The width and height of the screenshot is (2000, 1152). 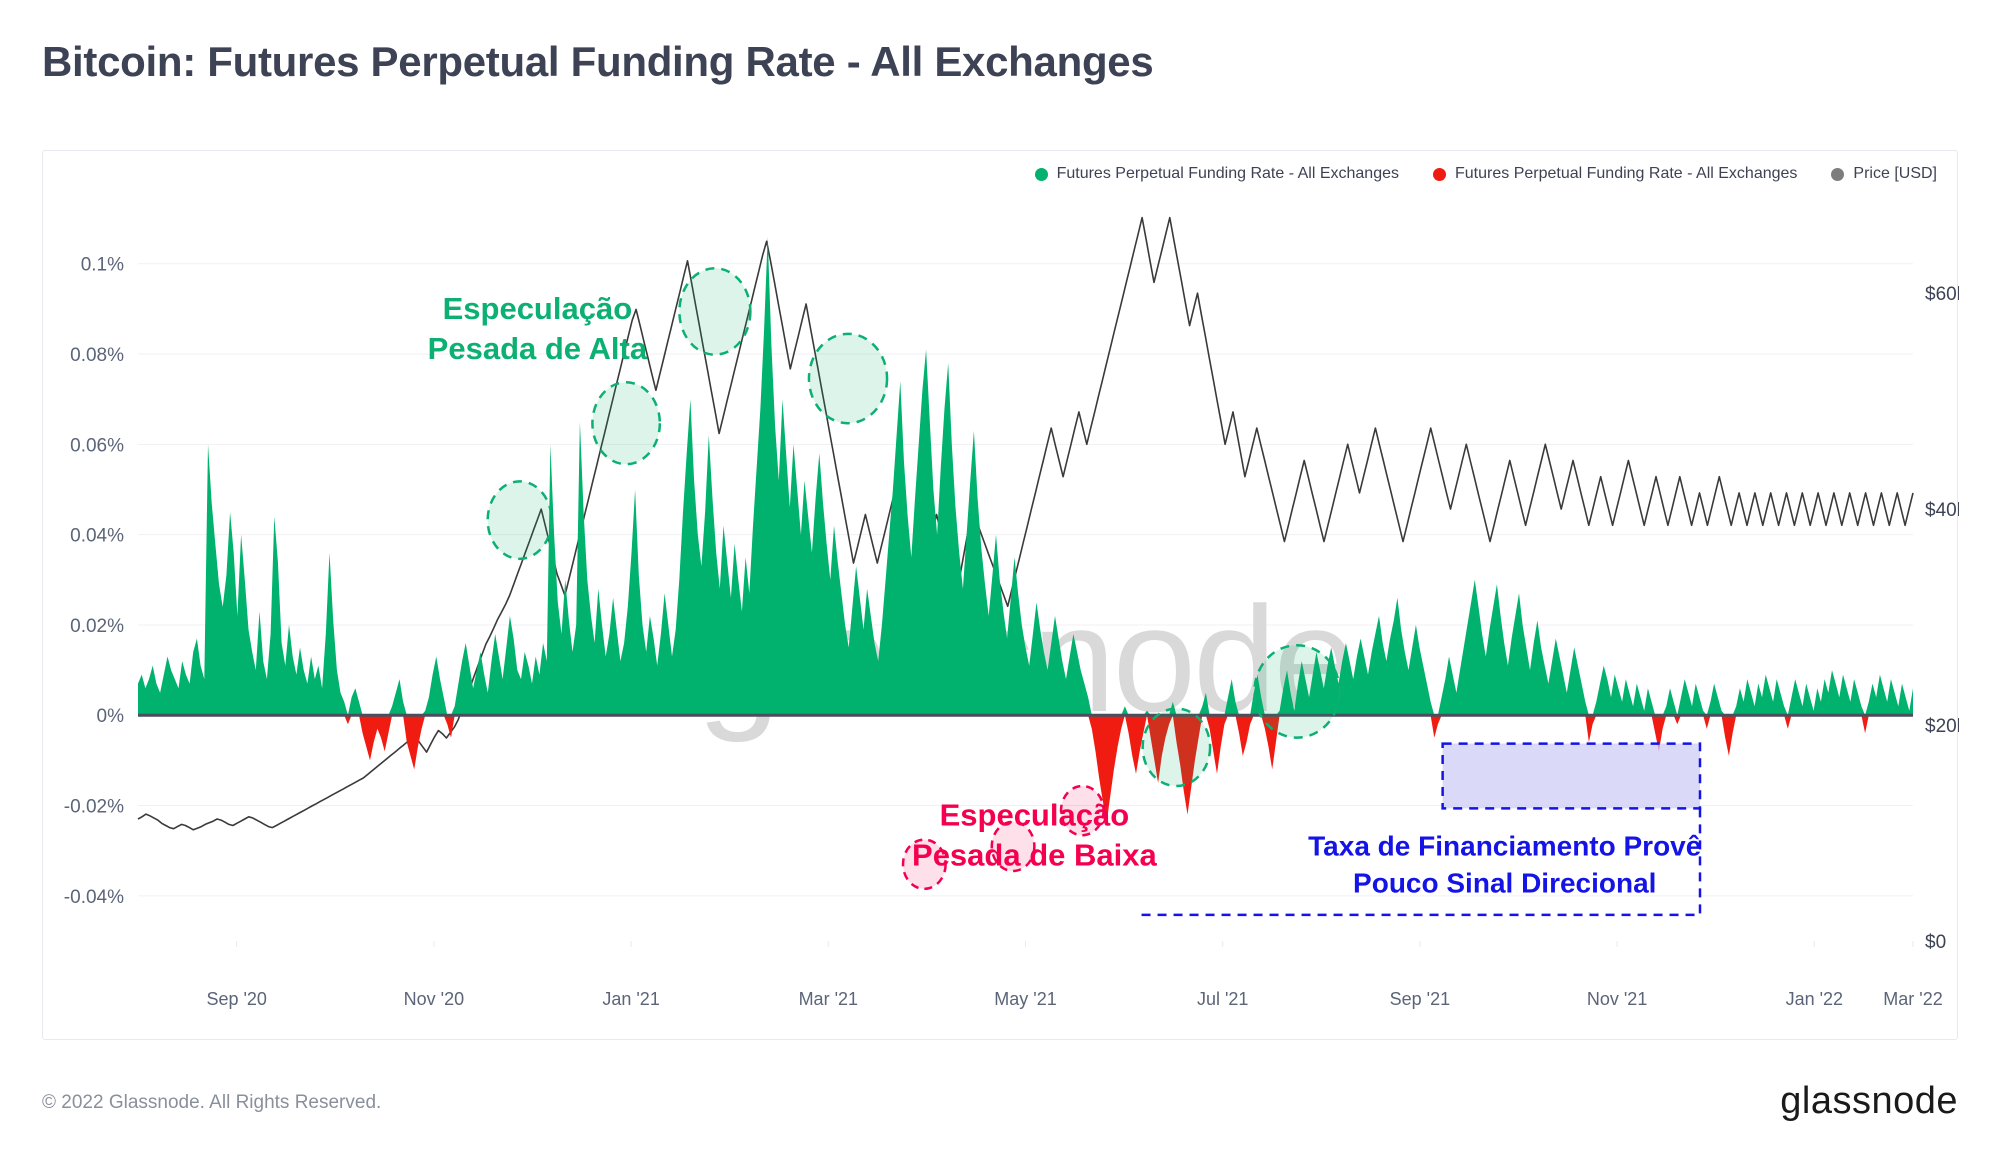 What do you see at coordinates (434, 999) in the screenshot?
I see `svg-text: Nov '20` at bounding box center [434, 999].